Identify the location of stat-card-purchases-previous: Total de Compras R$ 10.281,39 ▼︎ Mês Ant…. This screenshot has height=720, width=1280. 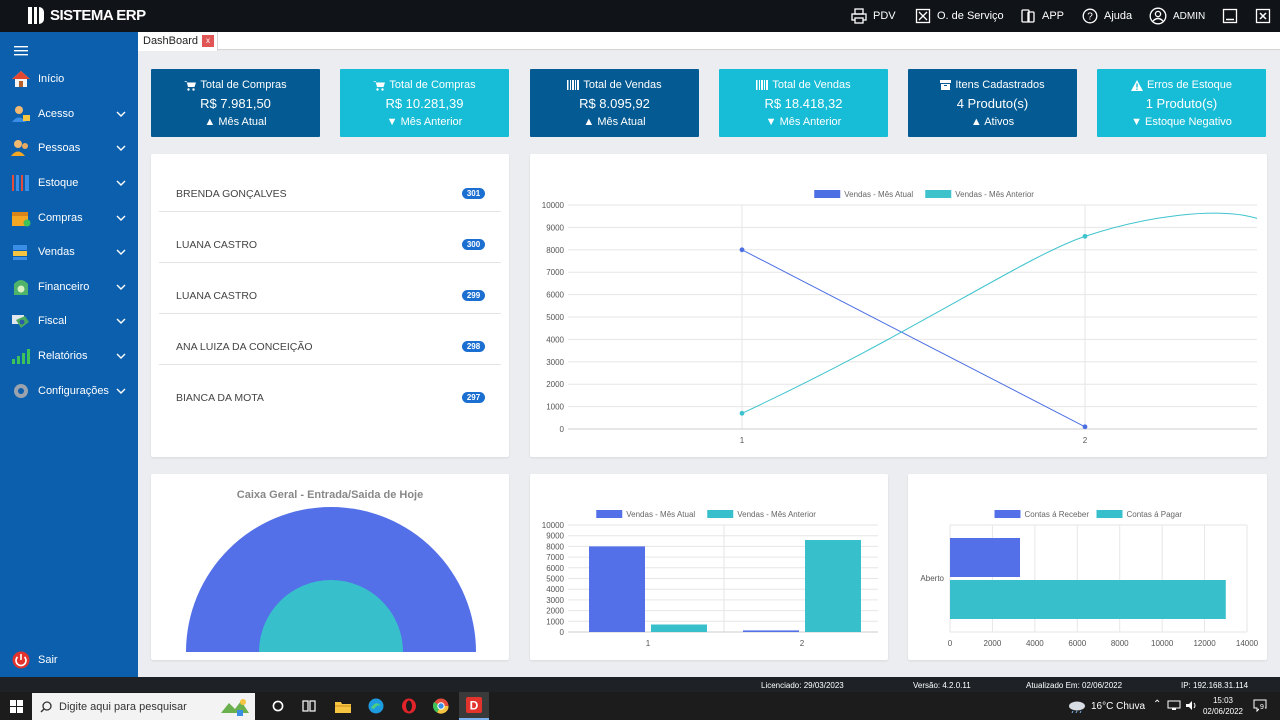
(424, 103).